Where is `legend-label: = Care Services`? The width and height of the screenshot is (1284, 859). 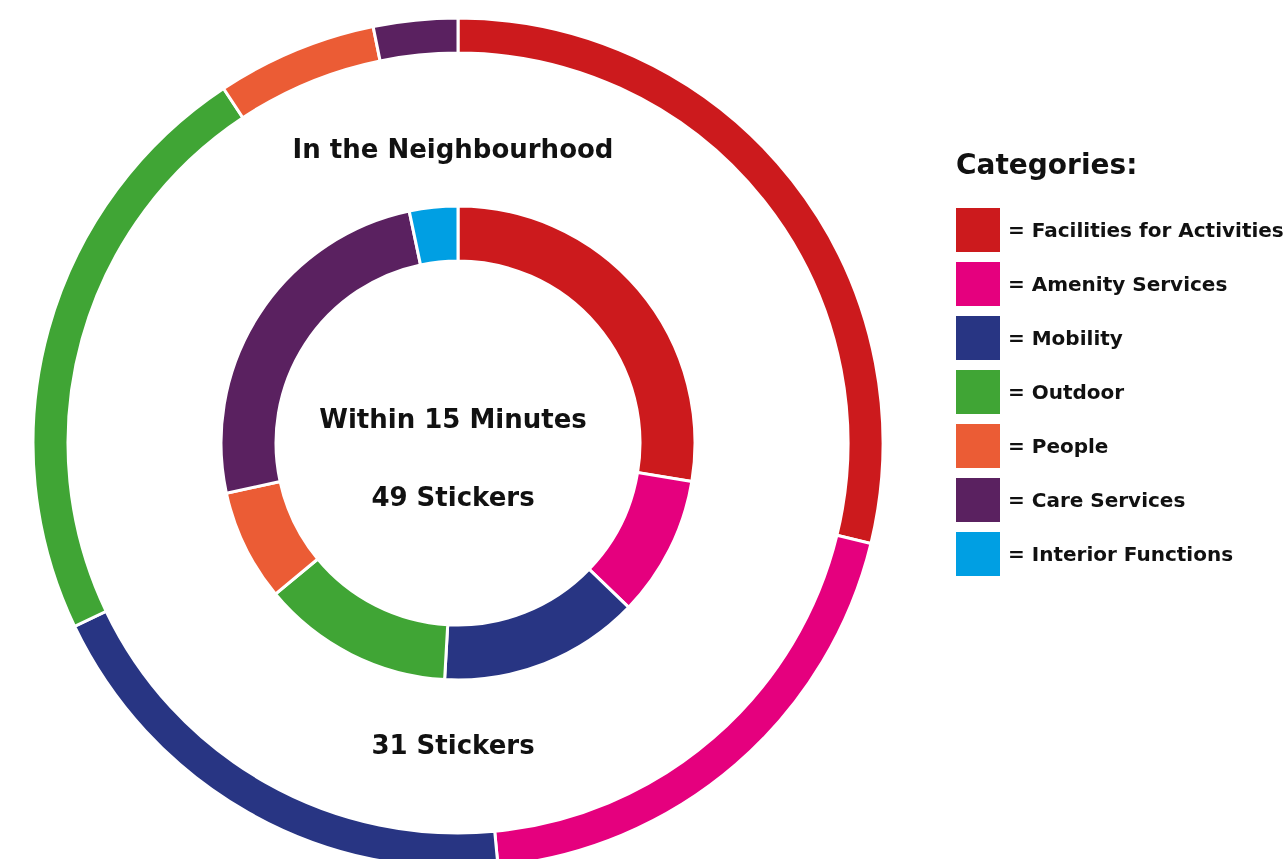 legend-label: = Care Services is located at coordinates (1097, 500).